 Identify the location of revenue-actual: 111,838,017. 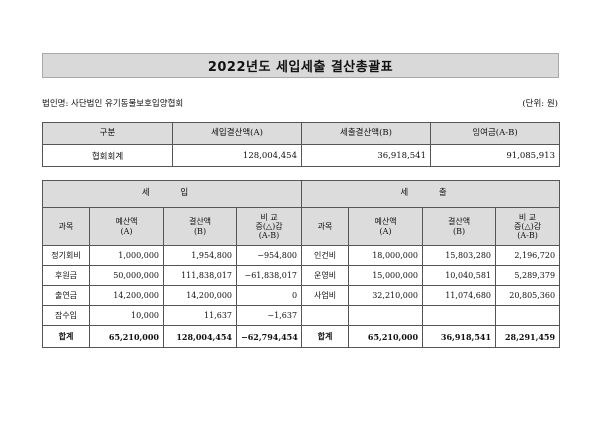
(200, 275).